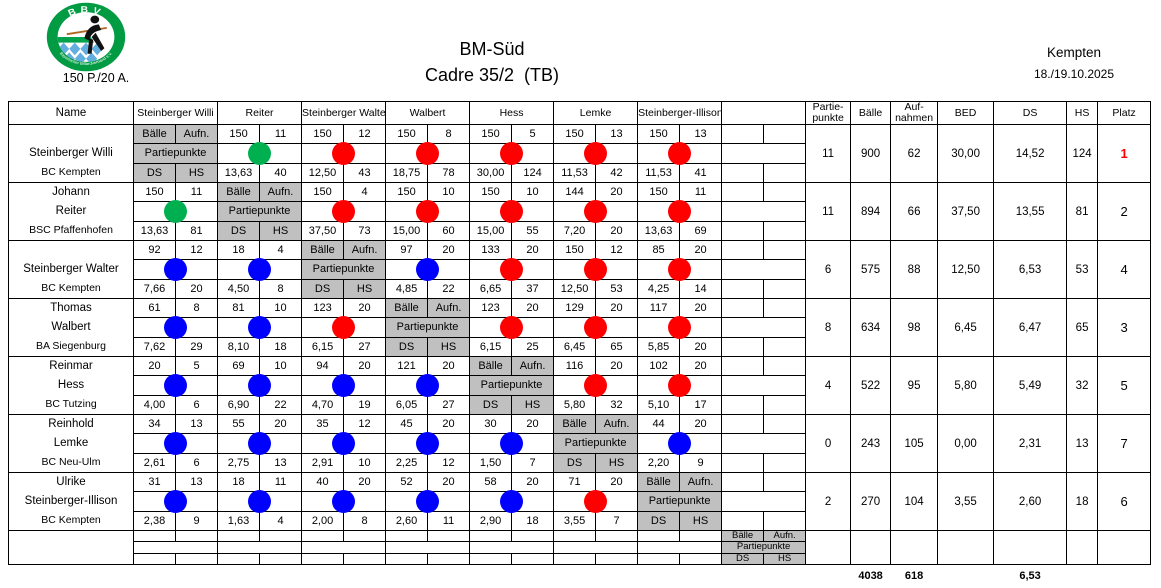 The width and height of the screenshot is (1161, 588). What do you see at coordinates (323, 424) in the screenshot?
I see `balls-cell: 35` at bounding box center [323, 424].